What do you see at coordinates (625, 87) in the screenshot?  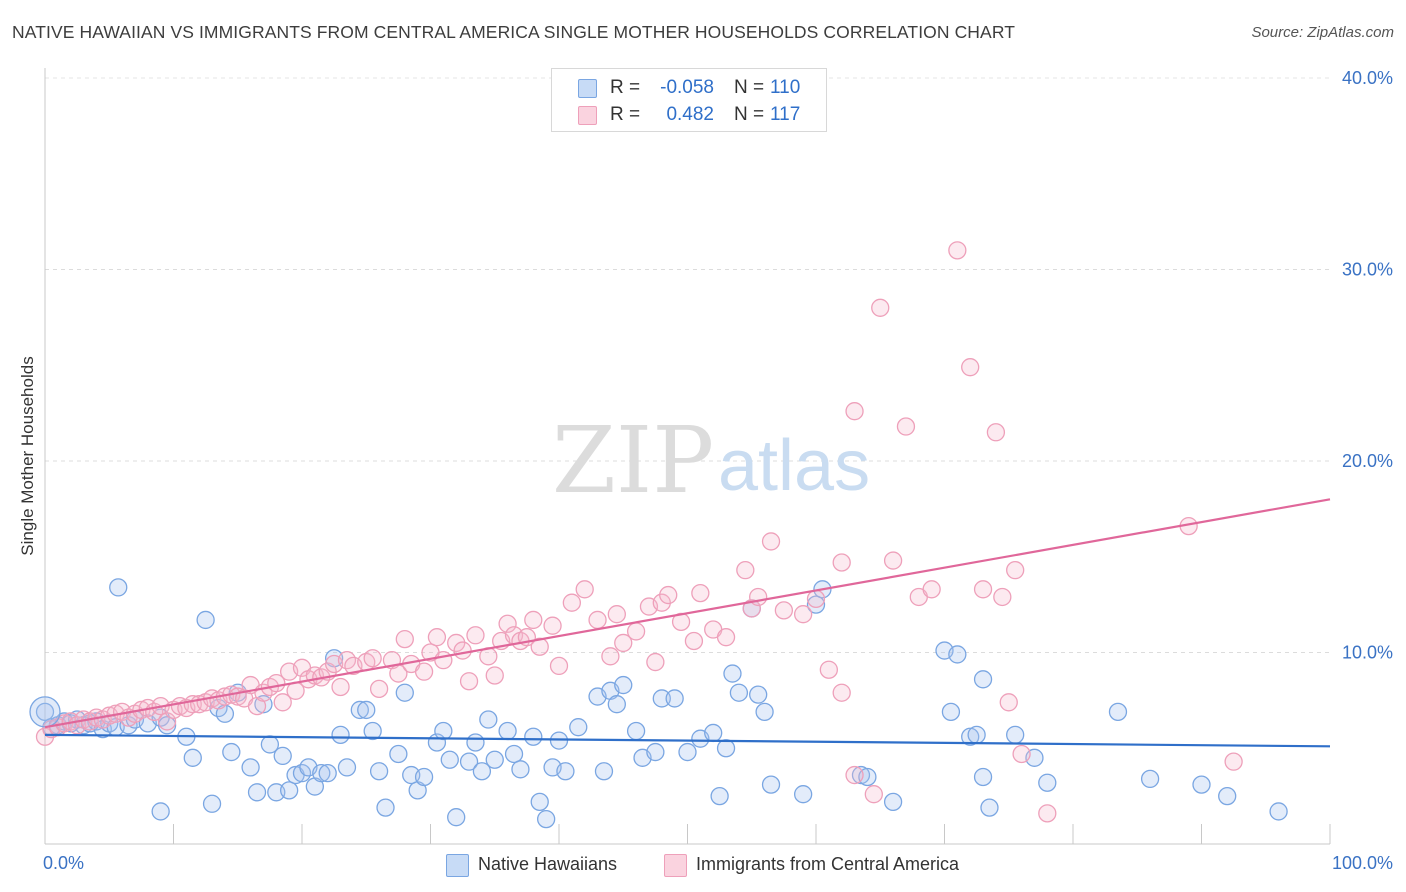 I see `r-label: R =` at bounding box center [625, 87].